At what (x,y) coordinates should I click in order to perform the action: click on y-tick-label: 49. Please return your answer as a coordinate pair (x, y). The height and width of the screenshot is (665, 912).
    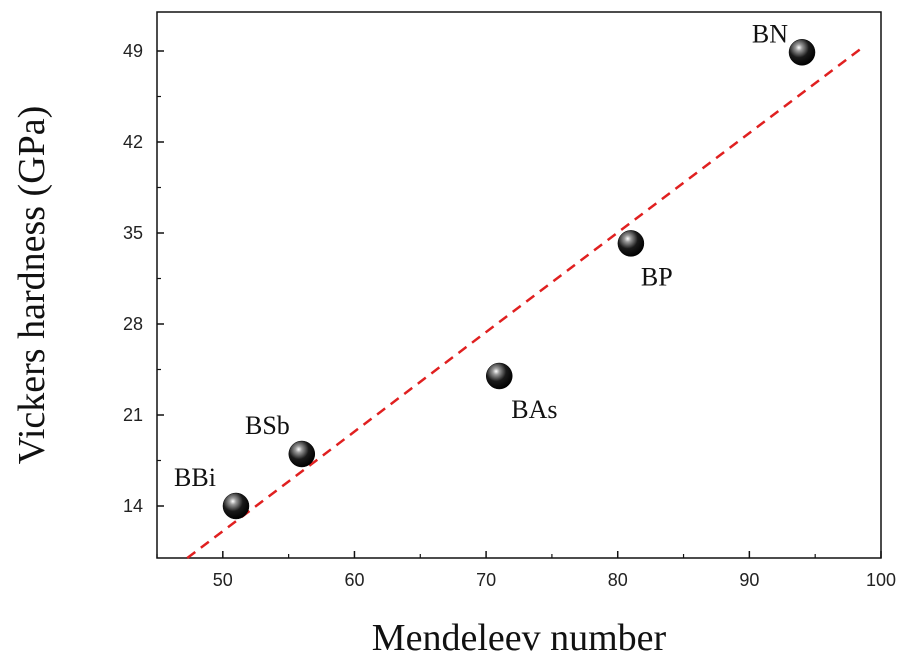
    Looking at the image, I should click on (133, 51).